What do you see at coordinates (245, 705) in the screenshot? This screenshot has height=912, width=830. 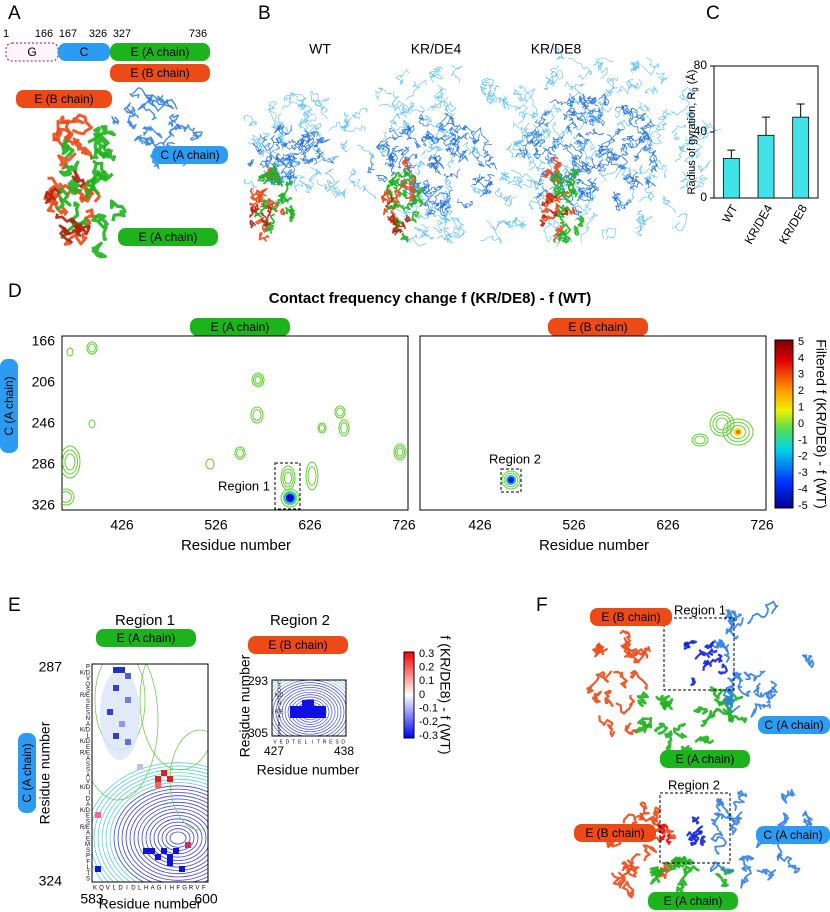 I see `y-axis-title: Residue number` at bounding box center [245, 705].